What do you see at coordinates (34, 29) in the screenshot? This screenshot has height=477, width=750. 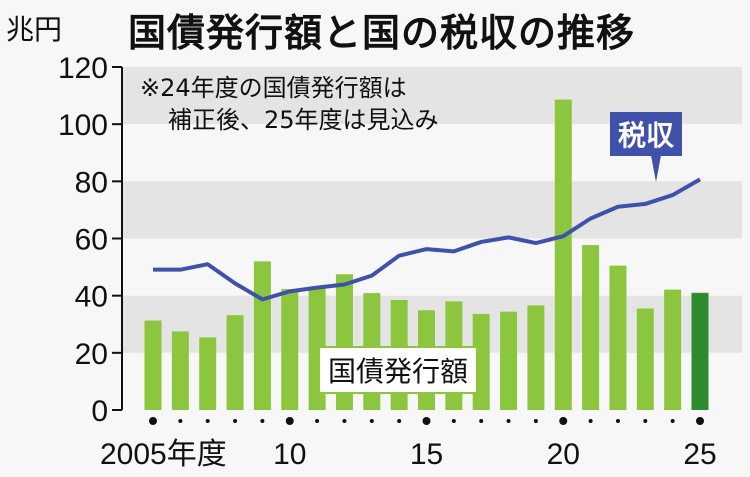 I see `y-axis-unit: 兆円` at bounding box center [34, 29].